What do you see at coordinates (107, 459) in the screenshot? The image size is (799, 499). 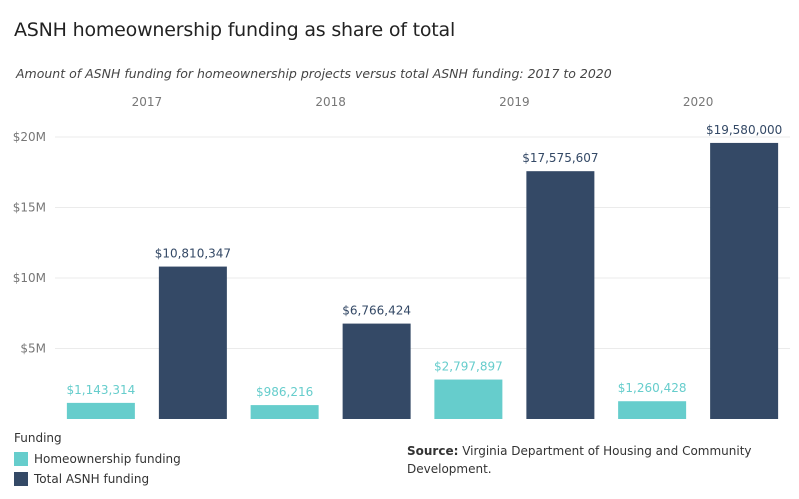 I see `legend-label-homeownership: Homeownership funding` at bounding box center [107, 459].